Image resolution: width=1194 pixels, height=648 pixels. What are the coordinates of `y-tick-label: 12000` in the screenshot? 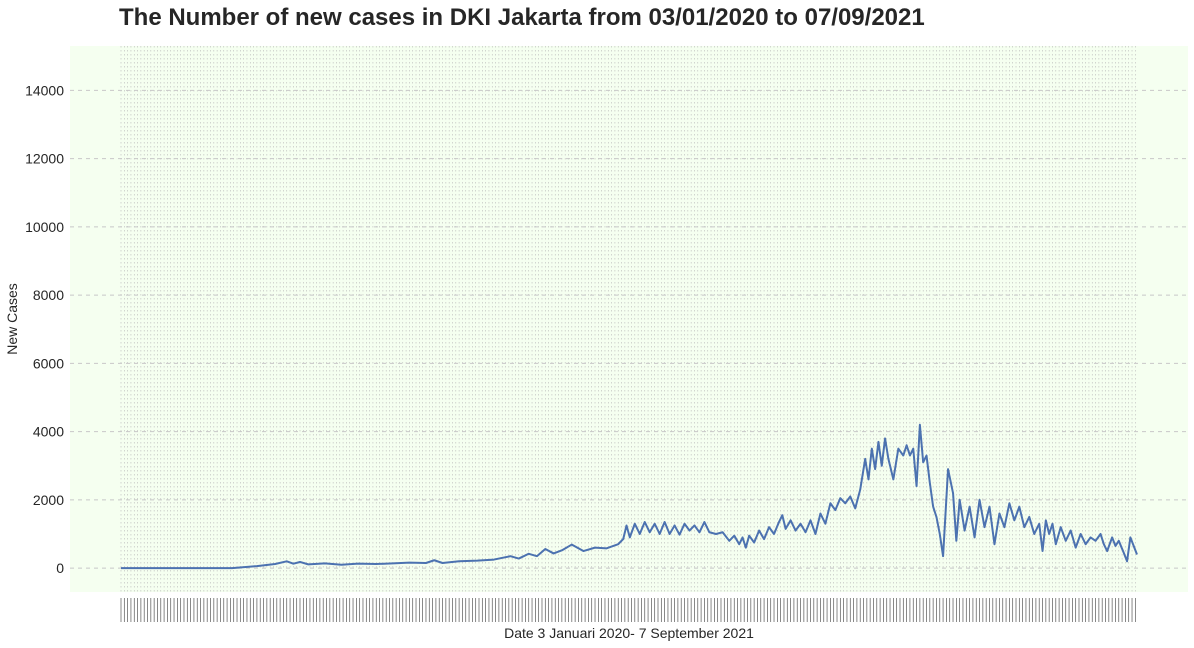 It's located at (44, 159).